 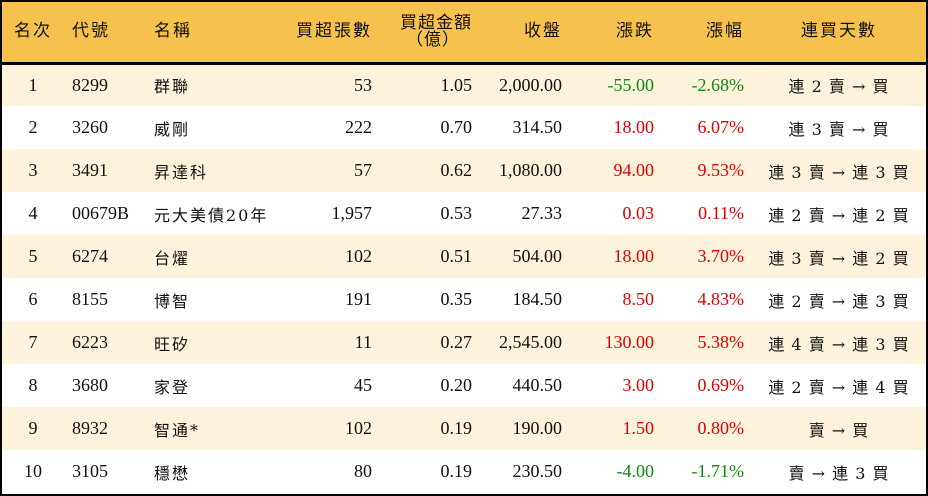 What do you see at coordinates (33, 342) in the screenshot?
I see `rank-cell: 7` at bounding box center [33, 342].